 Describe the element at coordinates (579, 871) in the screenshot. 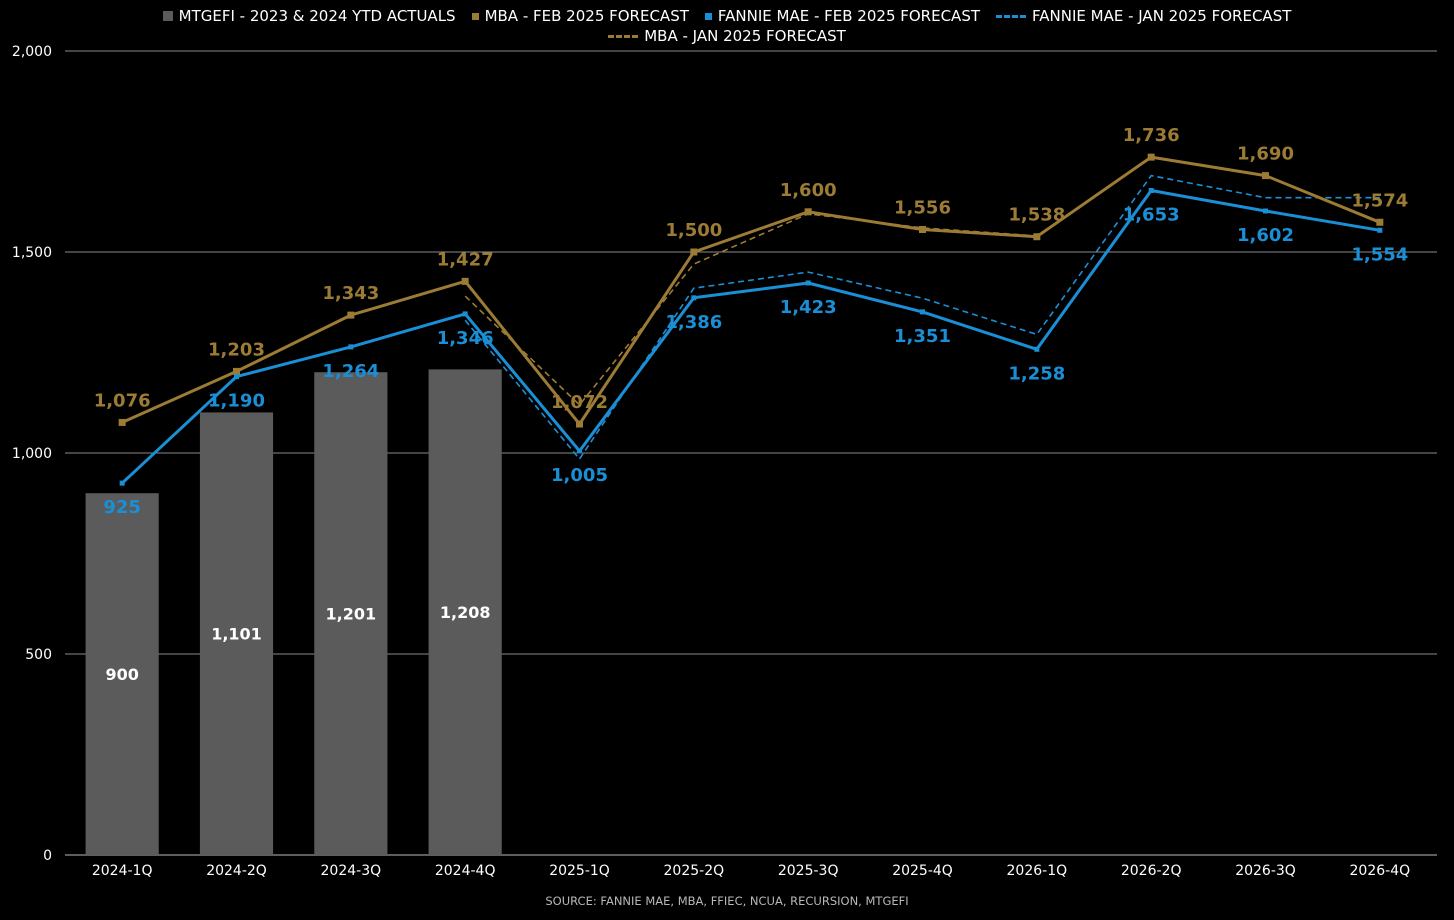

I see `x-tick-label: 2025-1Q` at that location.